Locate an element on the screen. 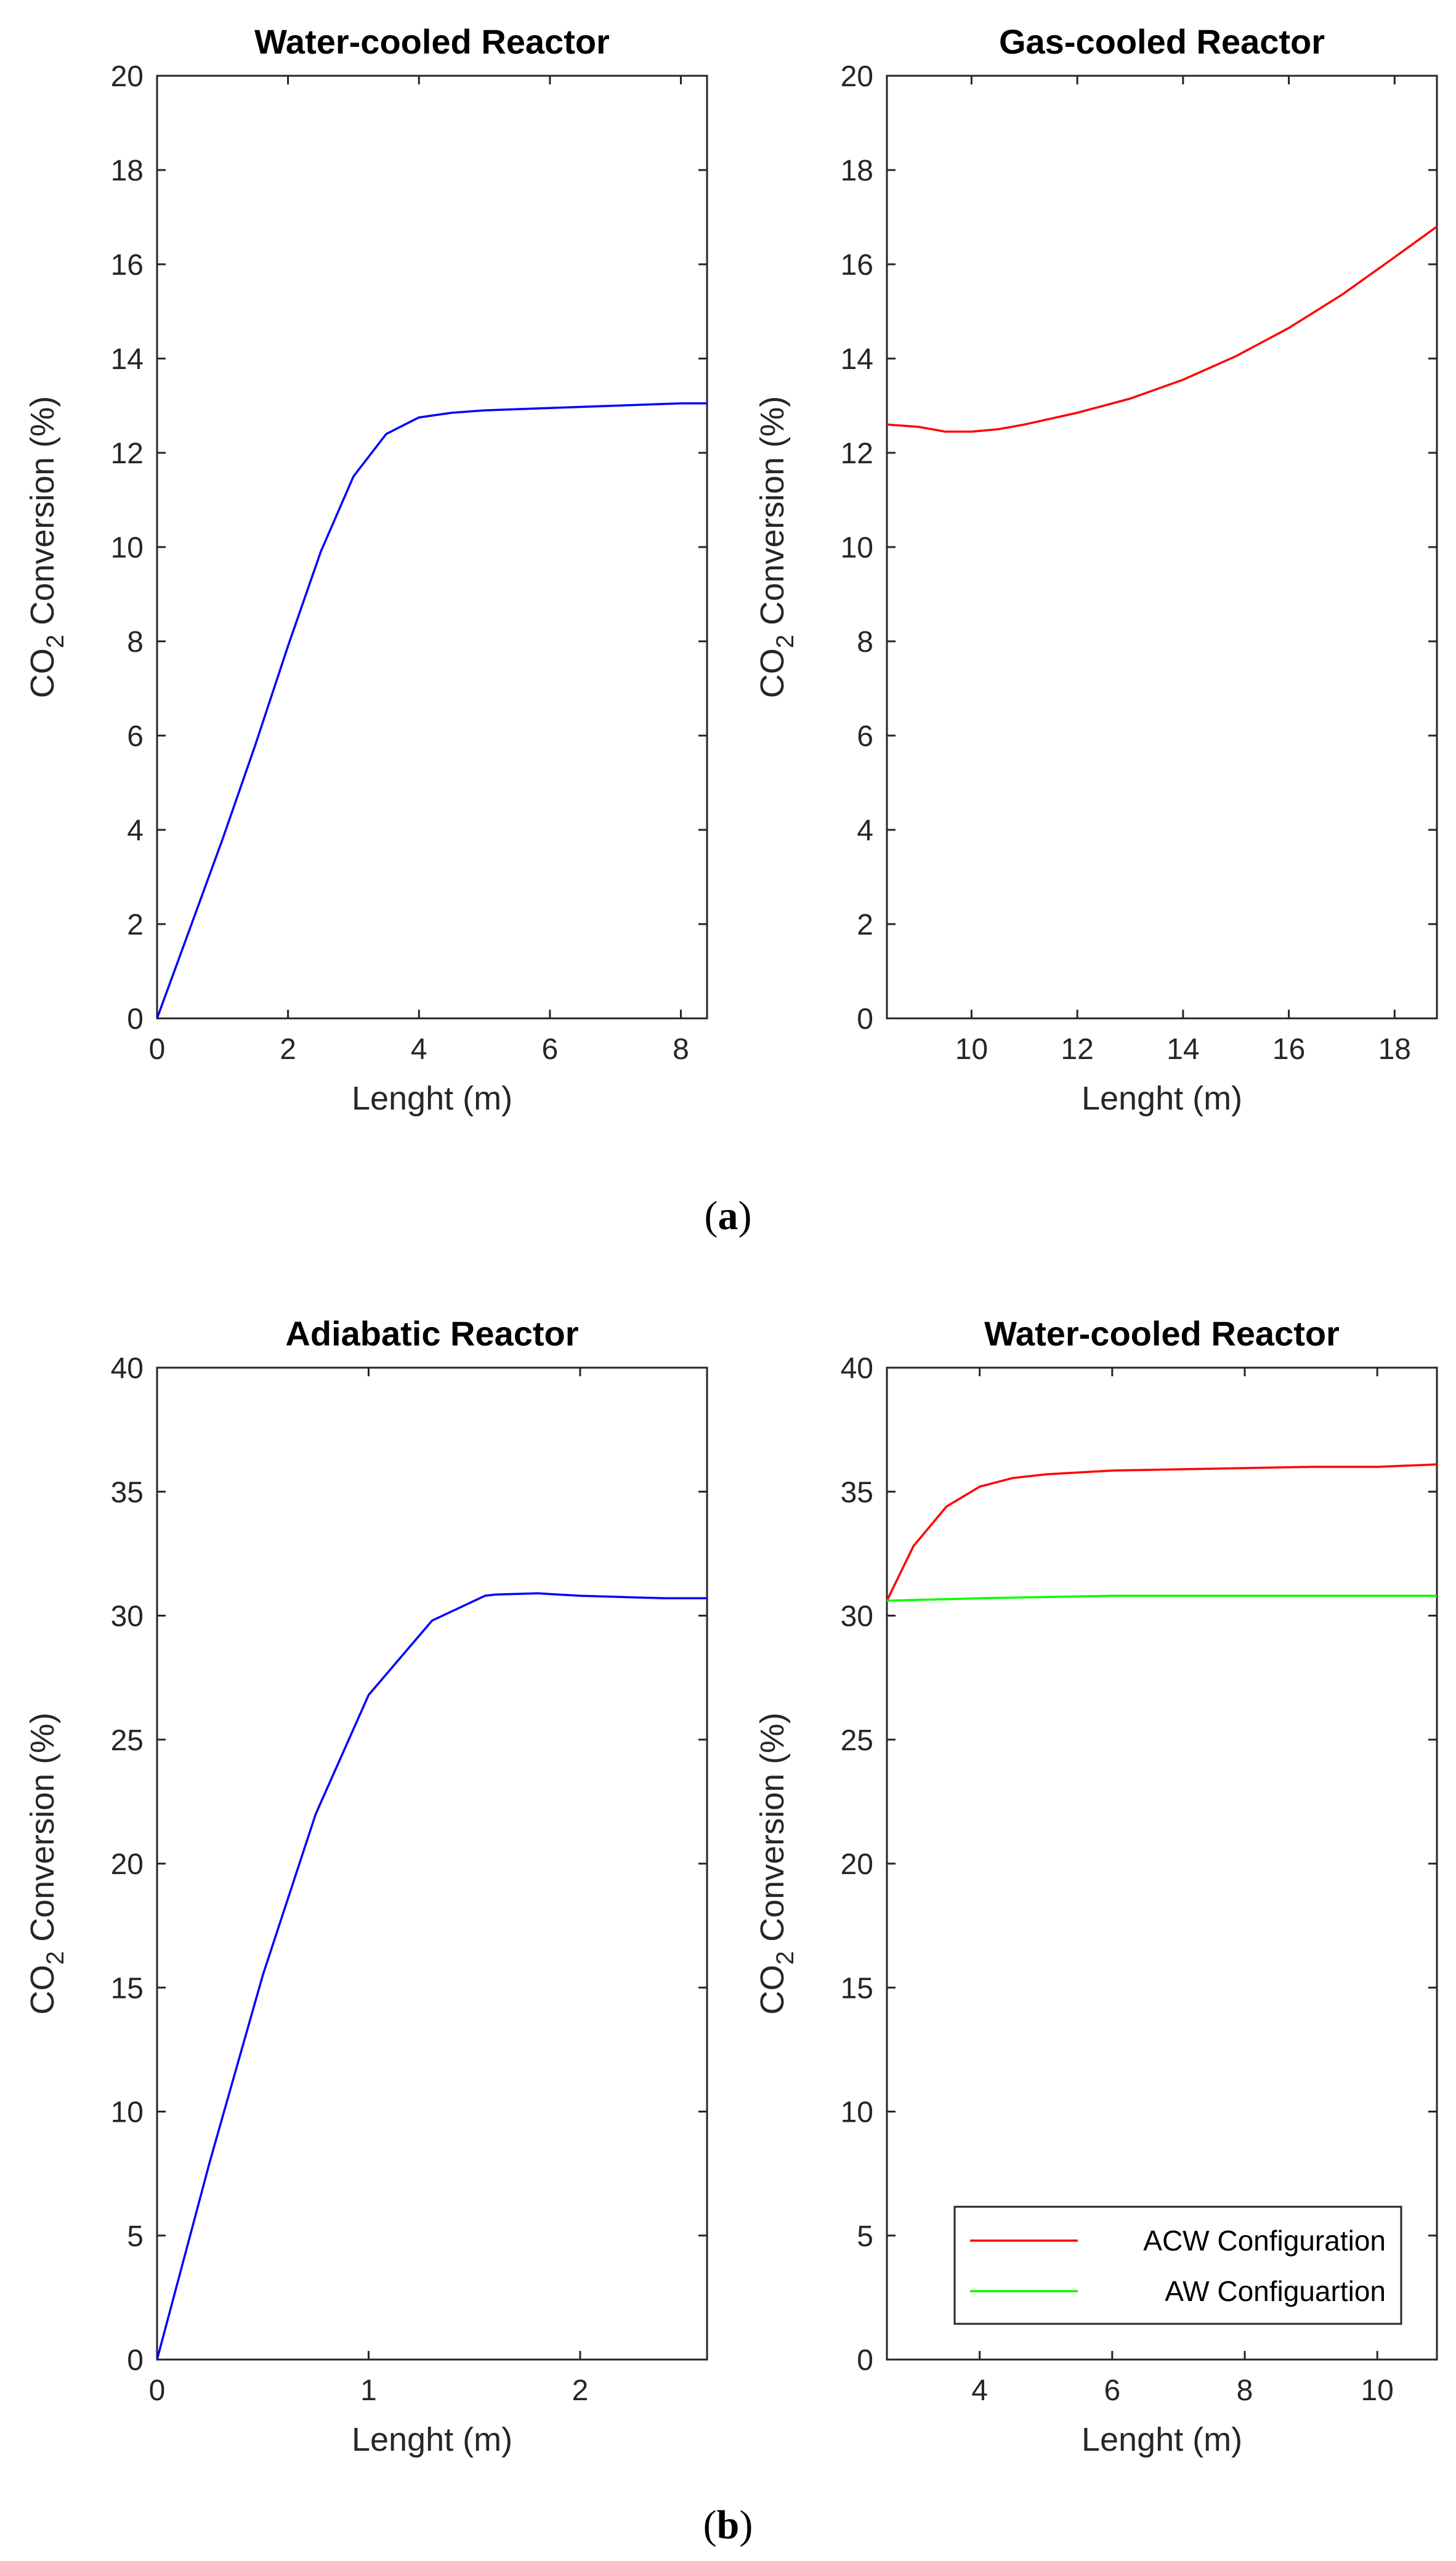 Image resolution: width=1456 pixels, height=2561 pixels. legend-label: AW Configuartion is located at coordinates (1275, 2291).